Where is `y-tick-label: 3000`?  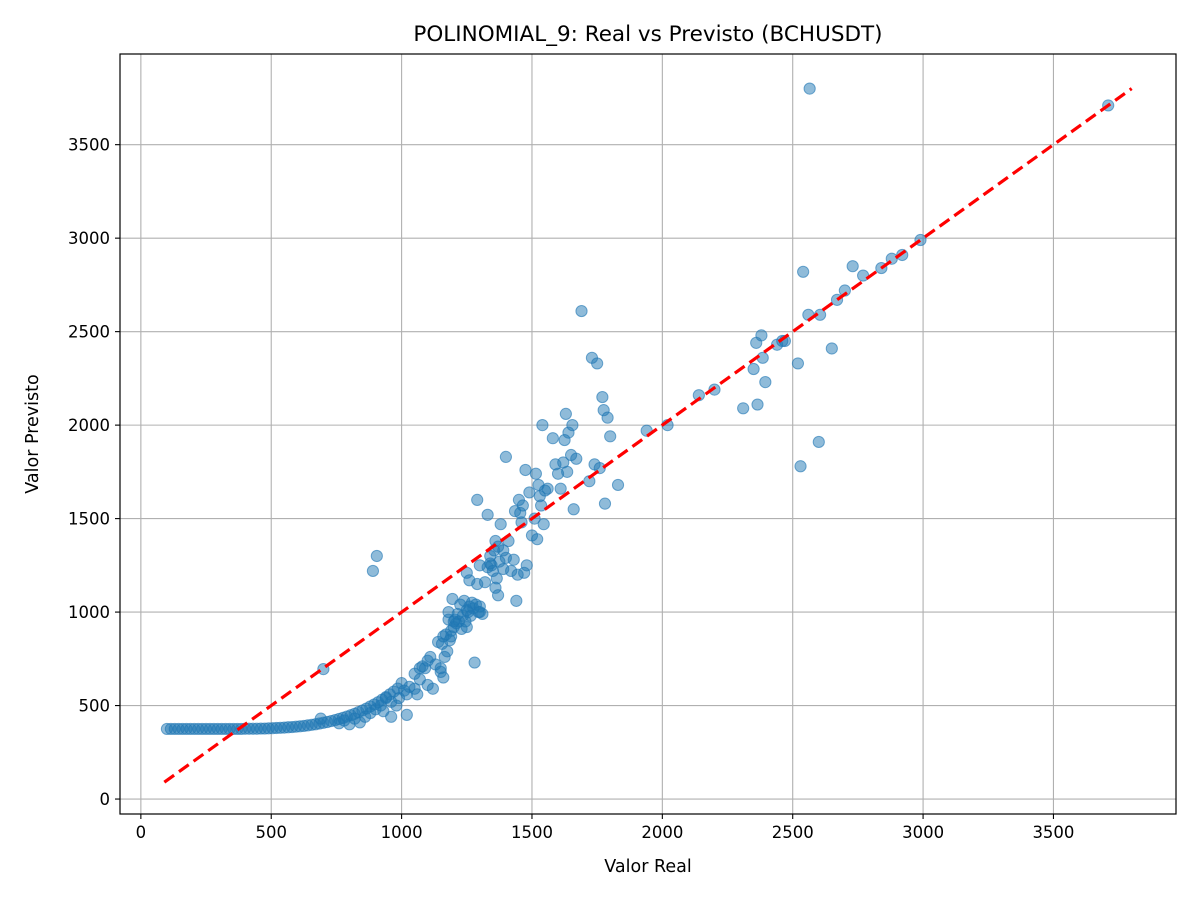 y-tick-label: 3000 is located at coordinates (89, 238).